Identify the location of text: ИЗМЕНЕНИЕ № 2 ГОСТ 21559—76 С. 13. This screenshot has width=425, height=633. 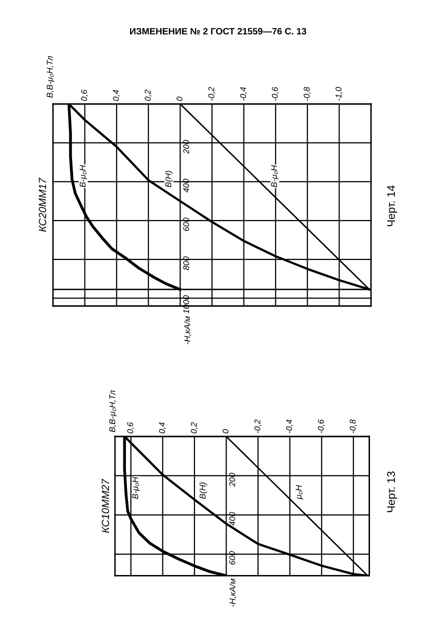
(218, 31).